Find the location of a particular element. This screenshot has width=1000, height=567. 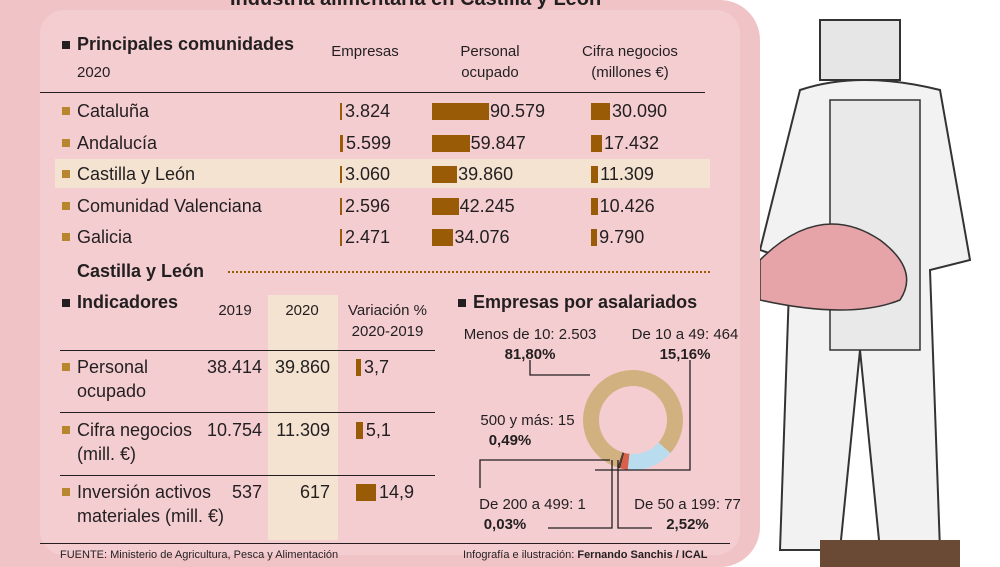

donut-chart is located at coordinates (585, 444).